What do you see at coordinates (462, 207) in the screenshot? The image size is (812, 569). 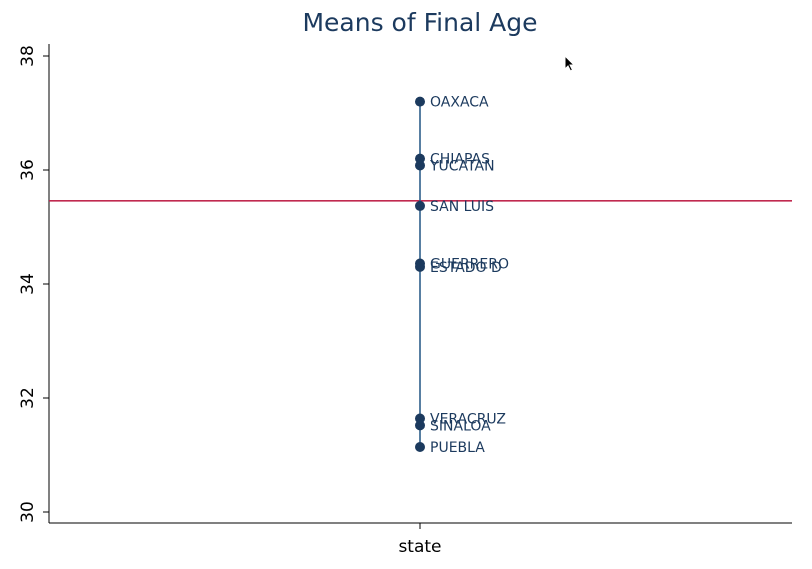 I see `data-point-label: SAN LUIS` at bounding box center [462, 207].